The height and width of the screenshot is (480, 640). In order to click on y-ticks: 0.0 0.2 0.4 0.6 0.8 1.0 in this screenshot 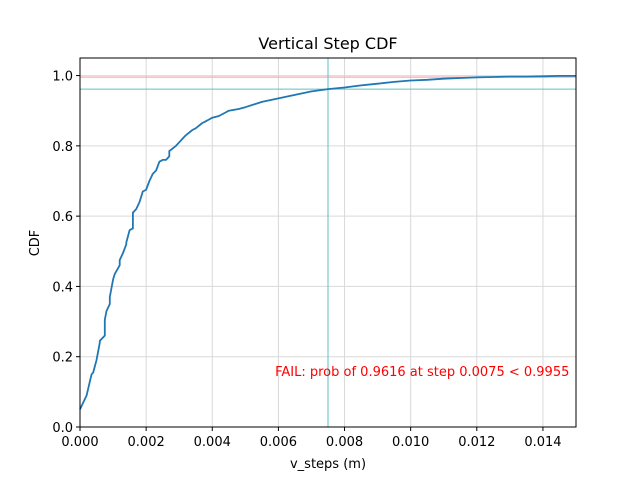, I will do `click(66, 253)`.